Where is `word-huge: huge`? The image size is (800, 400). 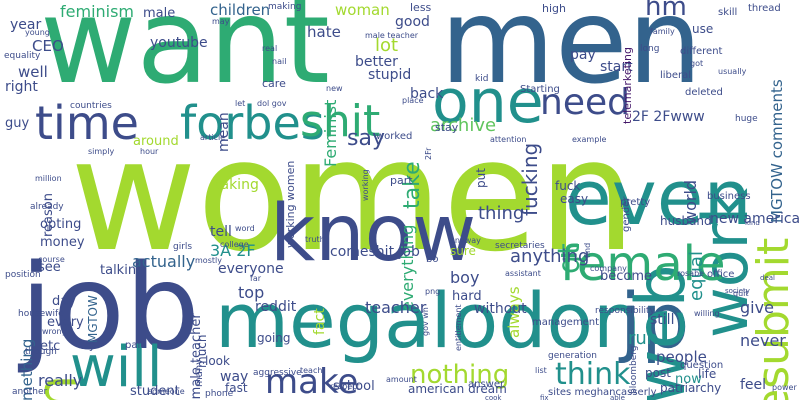 word-huge: huge is located at coordinates (746, 119).